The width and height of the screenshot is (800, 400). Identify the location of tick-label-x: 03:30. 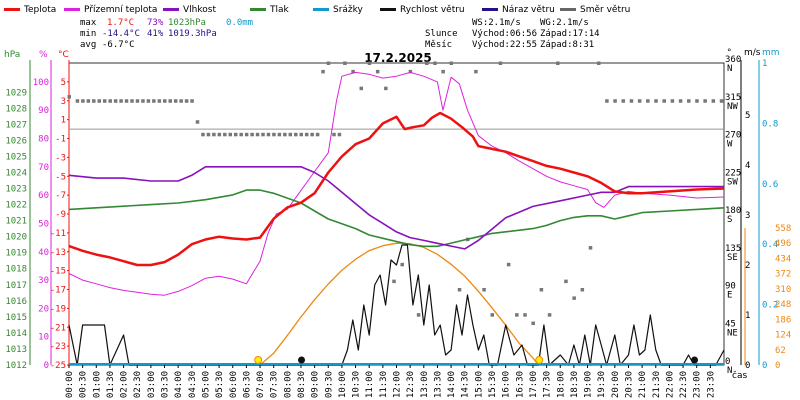
(166, 384).